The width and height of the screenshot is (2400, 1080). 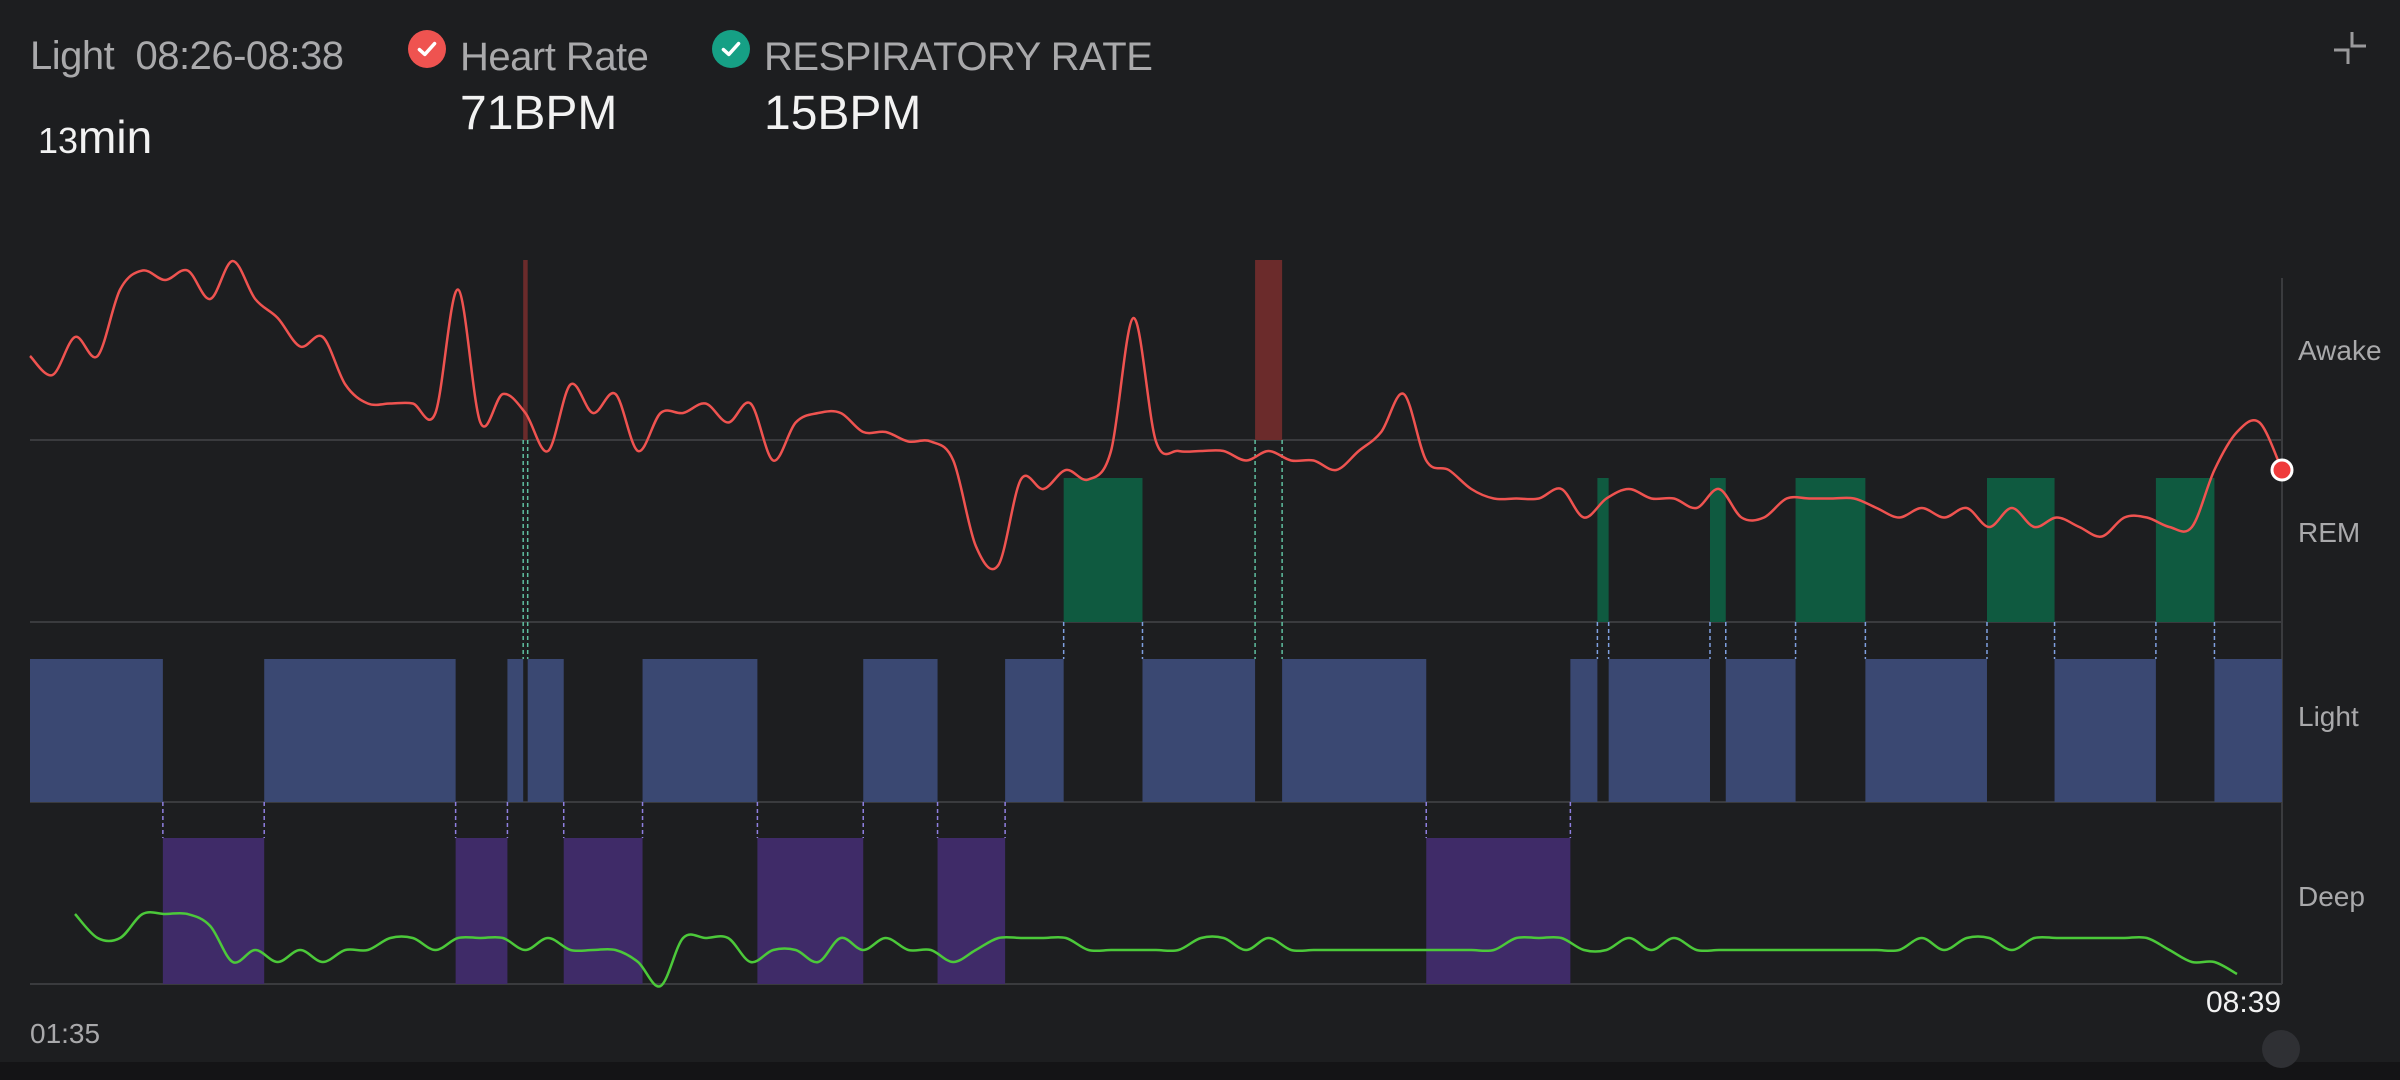 I want to click on stage-time-label: Light 08:26-08:38, so click(x=187, y=56).